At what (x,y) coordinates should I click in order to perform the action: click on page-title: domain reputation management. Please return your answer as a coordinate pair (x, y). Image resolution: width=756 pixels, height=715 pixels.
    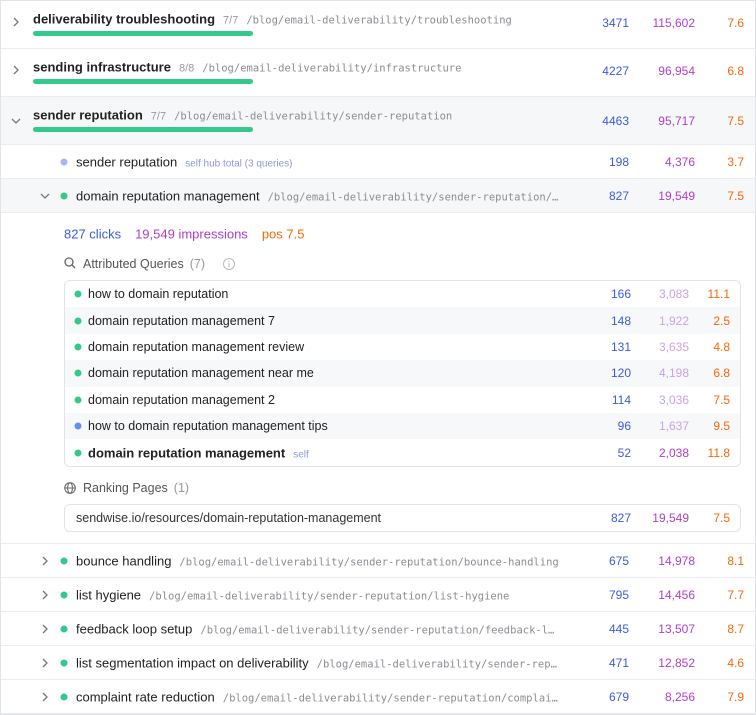
    Looking at the image, I should click on (168, 196).